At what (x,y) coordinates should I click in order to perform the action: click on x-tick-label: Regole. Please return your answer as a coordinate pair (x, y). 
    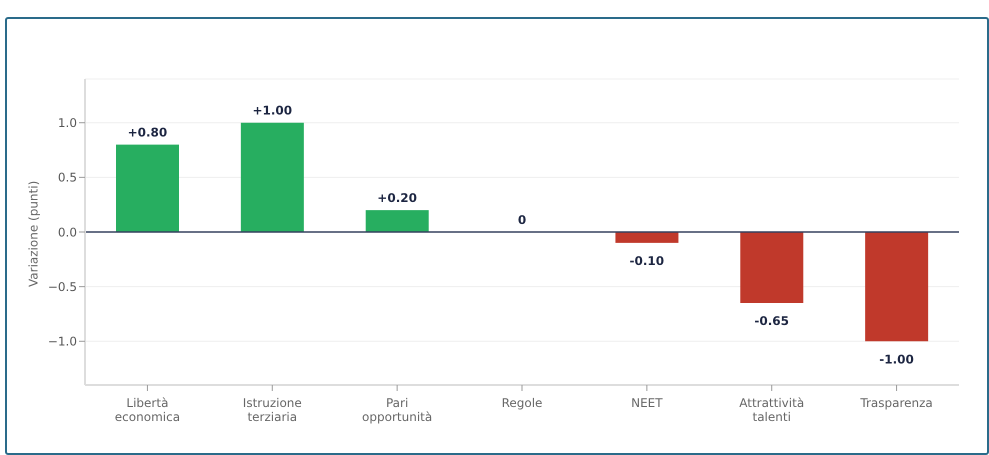
    Looking at the image, I should click on (522, 403).